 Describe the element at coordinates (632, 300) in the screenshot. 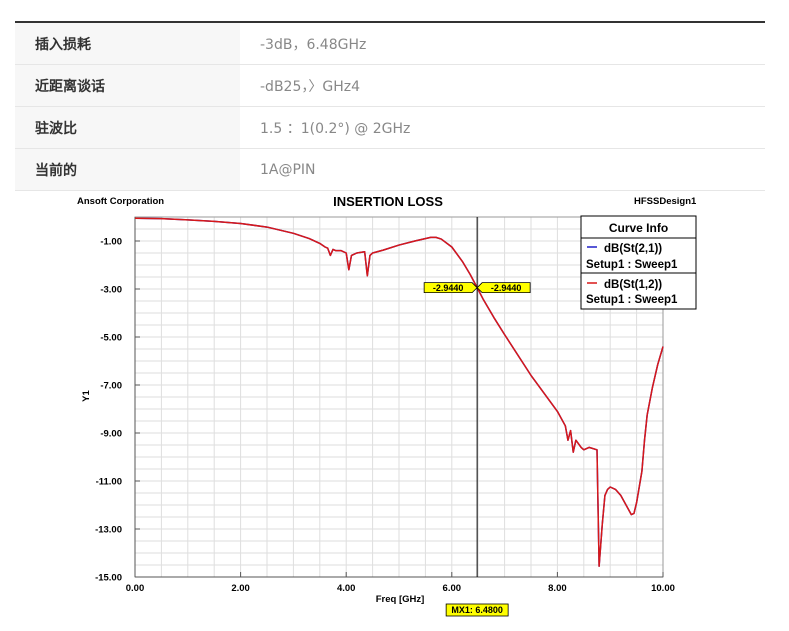

I see `legend-setup-st12: Setup1 : Sweep1` at that location.